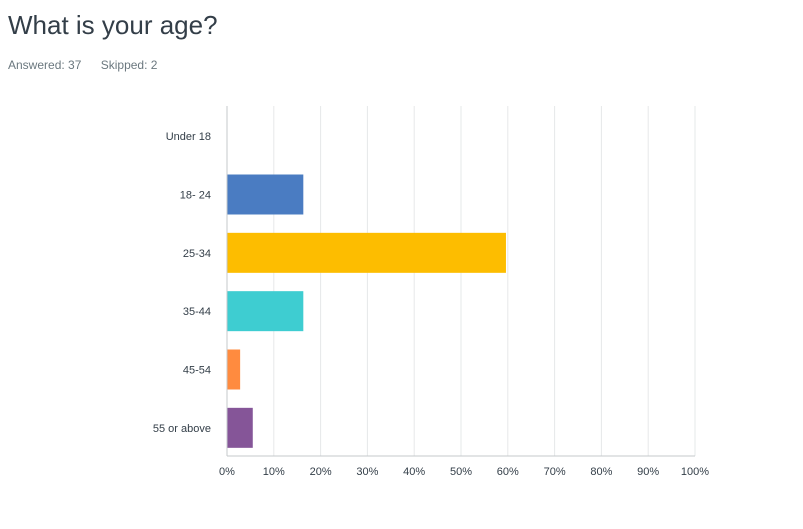  What do you see at coordinates (182, 429) in the screenshot?
I see `category-label: 55 or above` at bounding box center [182, 429].